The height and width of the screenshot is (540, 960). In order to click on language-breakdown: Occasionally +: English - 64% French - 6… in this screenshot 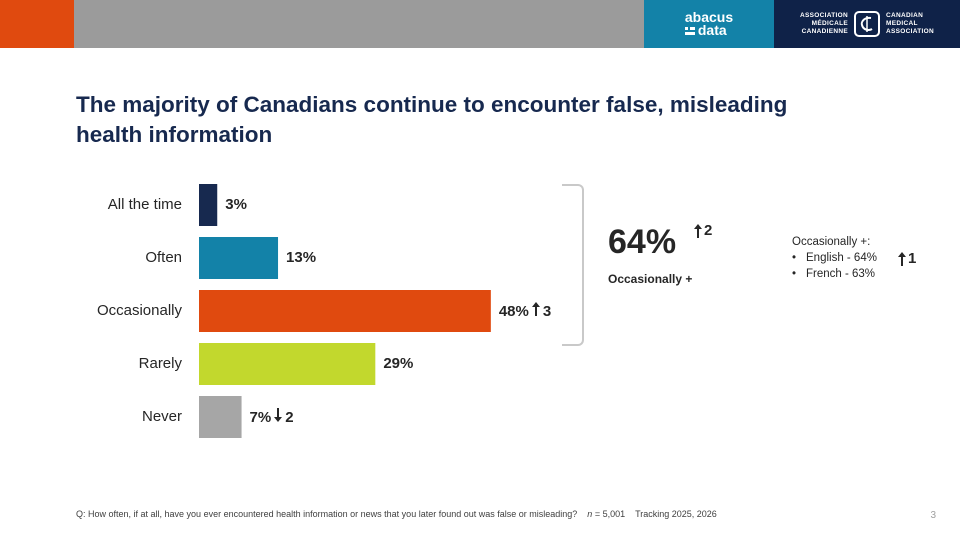, I will do `click(834, 258)`.